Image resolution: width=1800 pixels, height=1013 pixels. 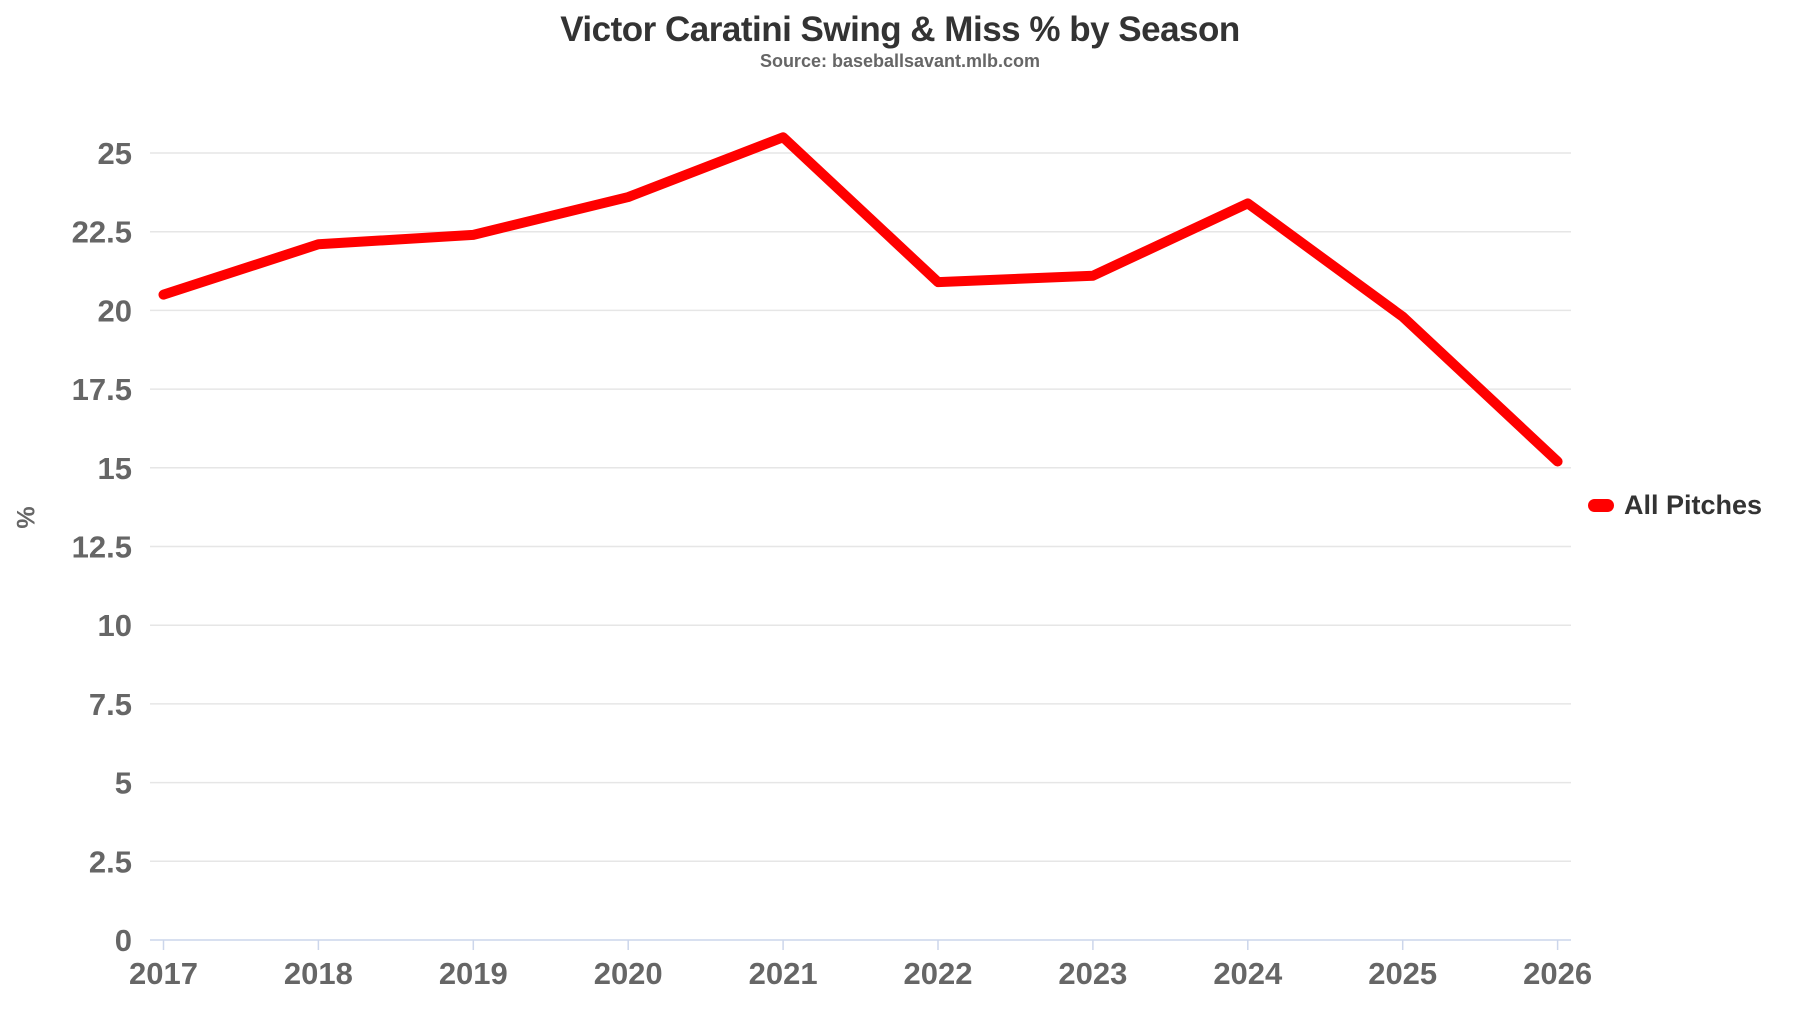 What do you see at coordinates (900, 29) in the screenshot?
I see `chart-title: Victor Caratini Swing & Miss % by Season` at bounding box center [900, 29].